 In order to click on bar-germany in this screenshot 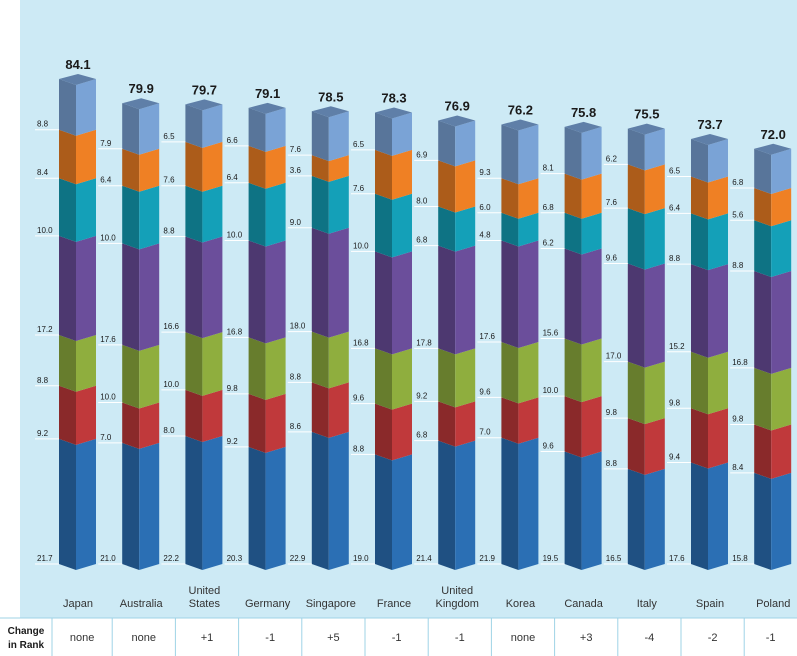, I will do `click(267, 336)`.